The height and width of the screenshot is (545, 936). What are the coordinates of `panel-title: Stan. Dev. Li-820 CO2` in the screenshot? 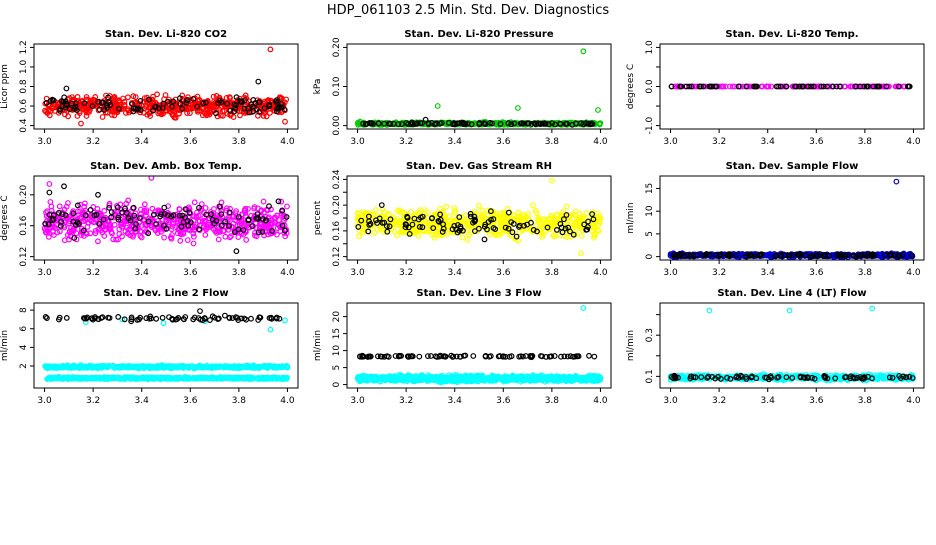 It's located at (166, 34).